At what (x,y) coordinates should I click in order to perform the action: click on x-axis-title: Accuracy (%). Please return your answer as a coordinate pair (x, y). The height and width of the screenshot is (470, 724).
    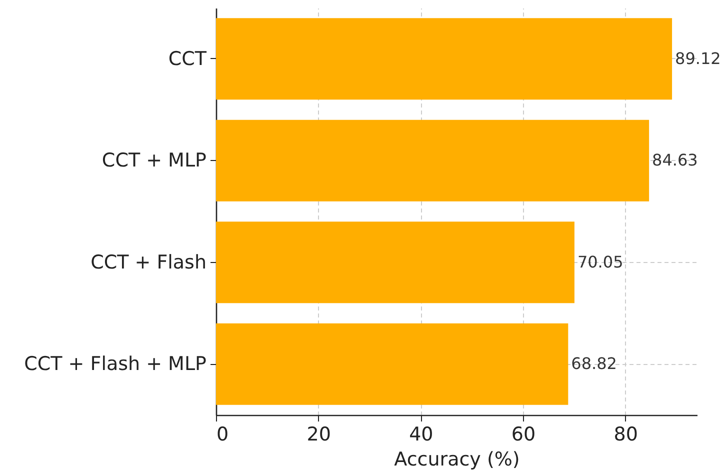
    Looking at the image, I should click on (457, 459).